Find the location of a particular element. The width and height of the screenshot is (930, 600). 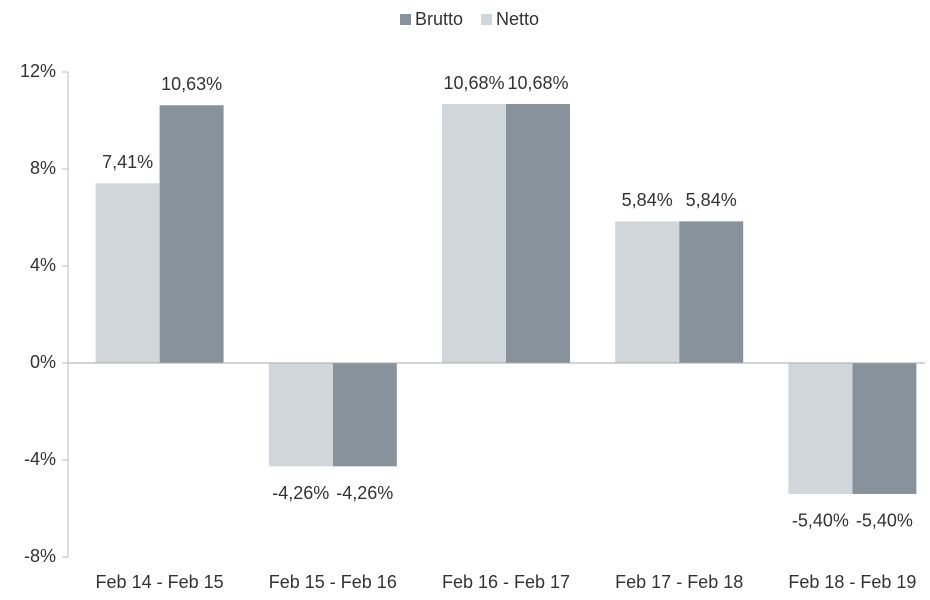

y-tick-label: -4% is located at coordinates (40, 459).